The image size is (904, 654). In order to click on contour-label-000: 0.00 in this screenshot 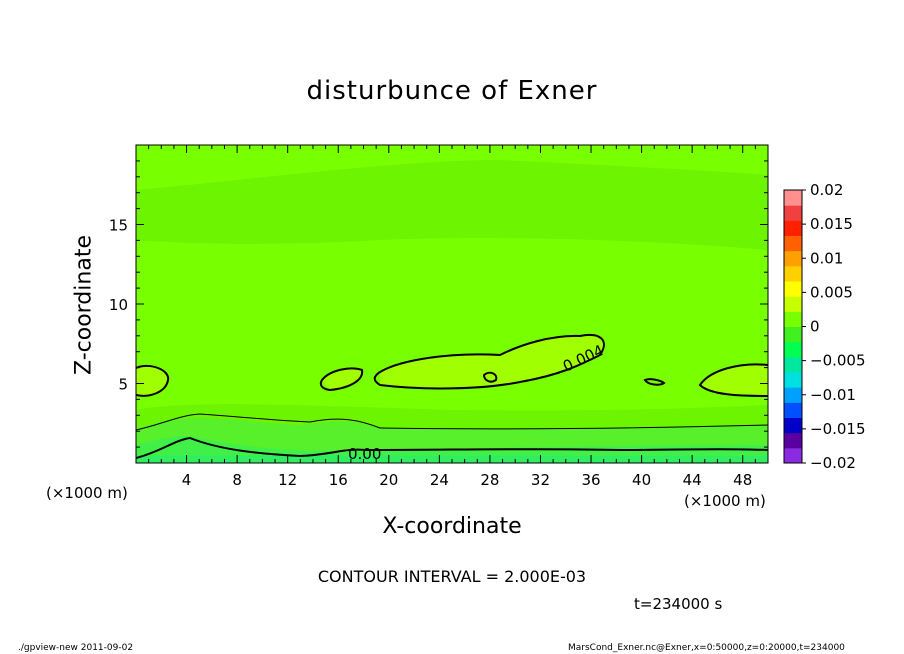, I will do `click(364, 454)`.